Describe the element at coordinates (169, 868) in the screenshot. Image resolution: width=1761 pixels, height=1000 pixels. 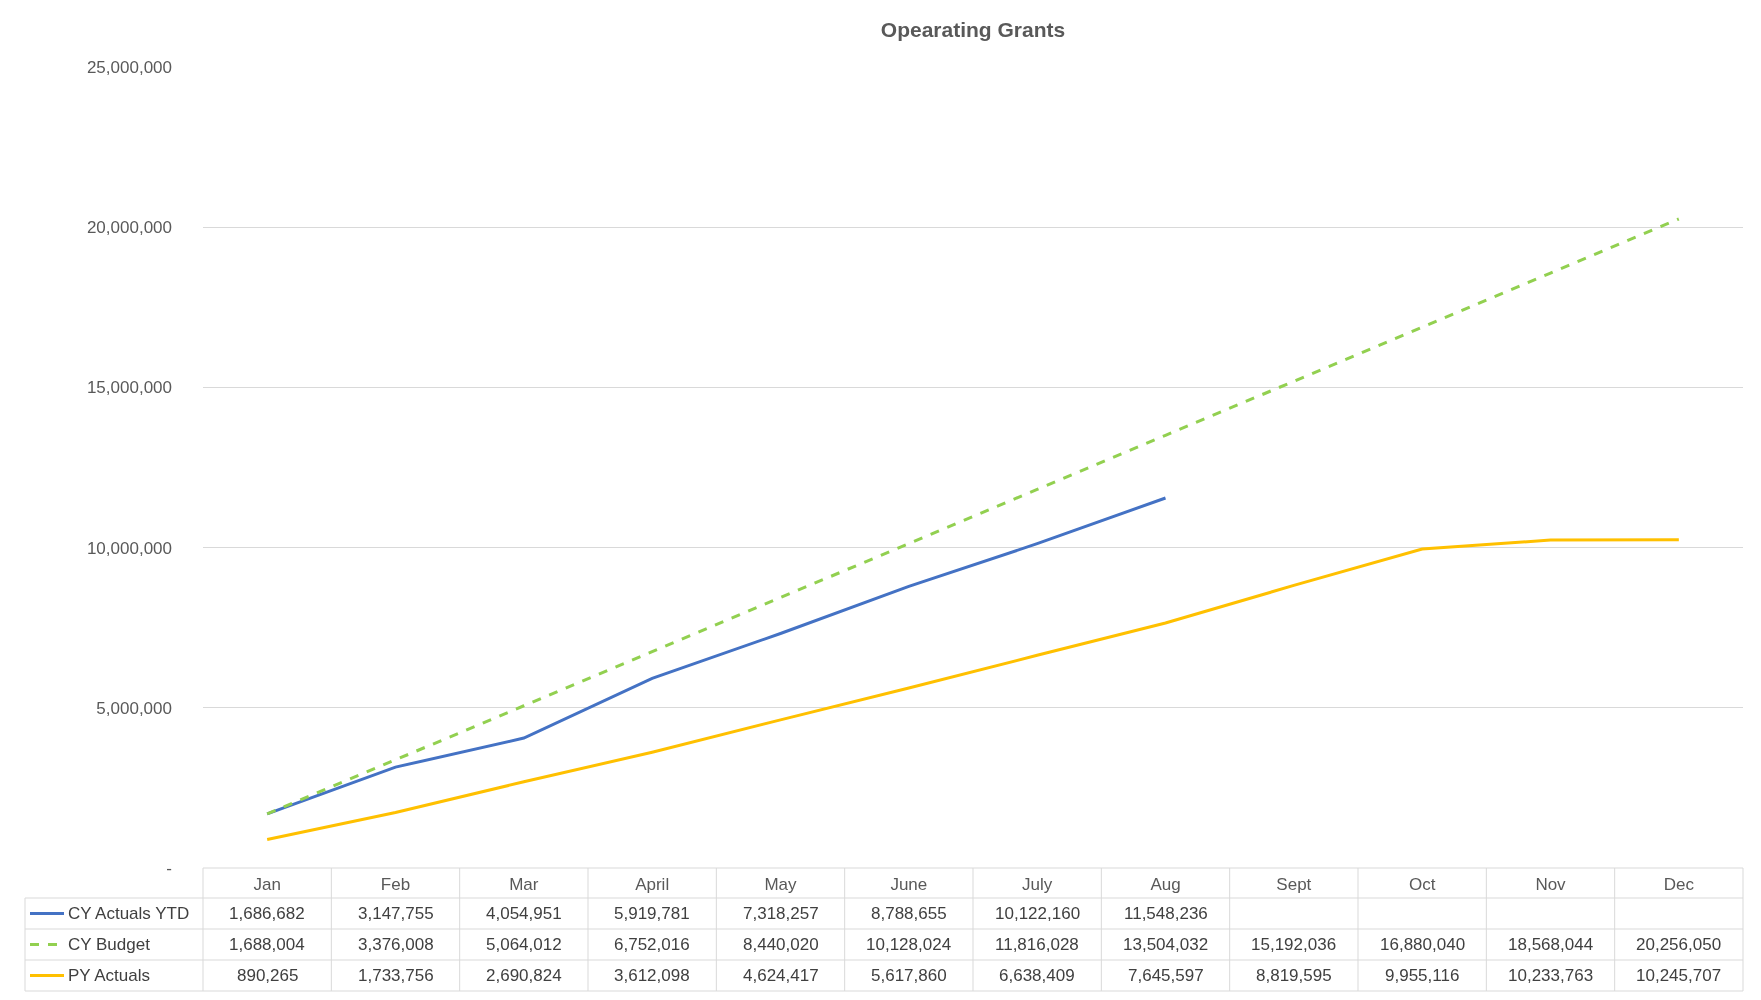
I see `y-tick-label: -` at that location.